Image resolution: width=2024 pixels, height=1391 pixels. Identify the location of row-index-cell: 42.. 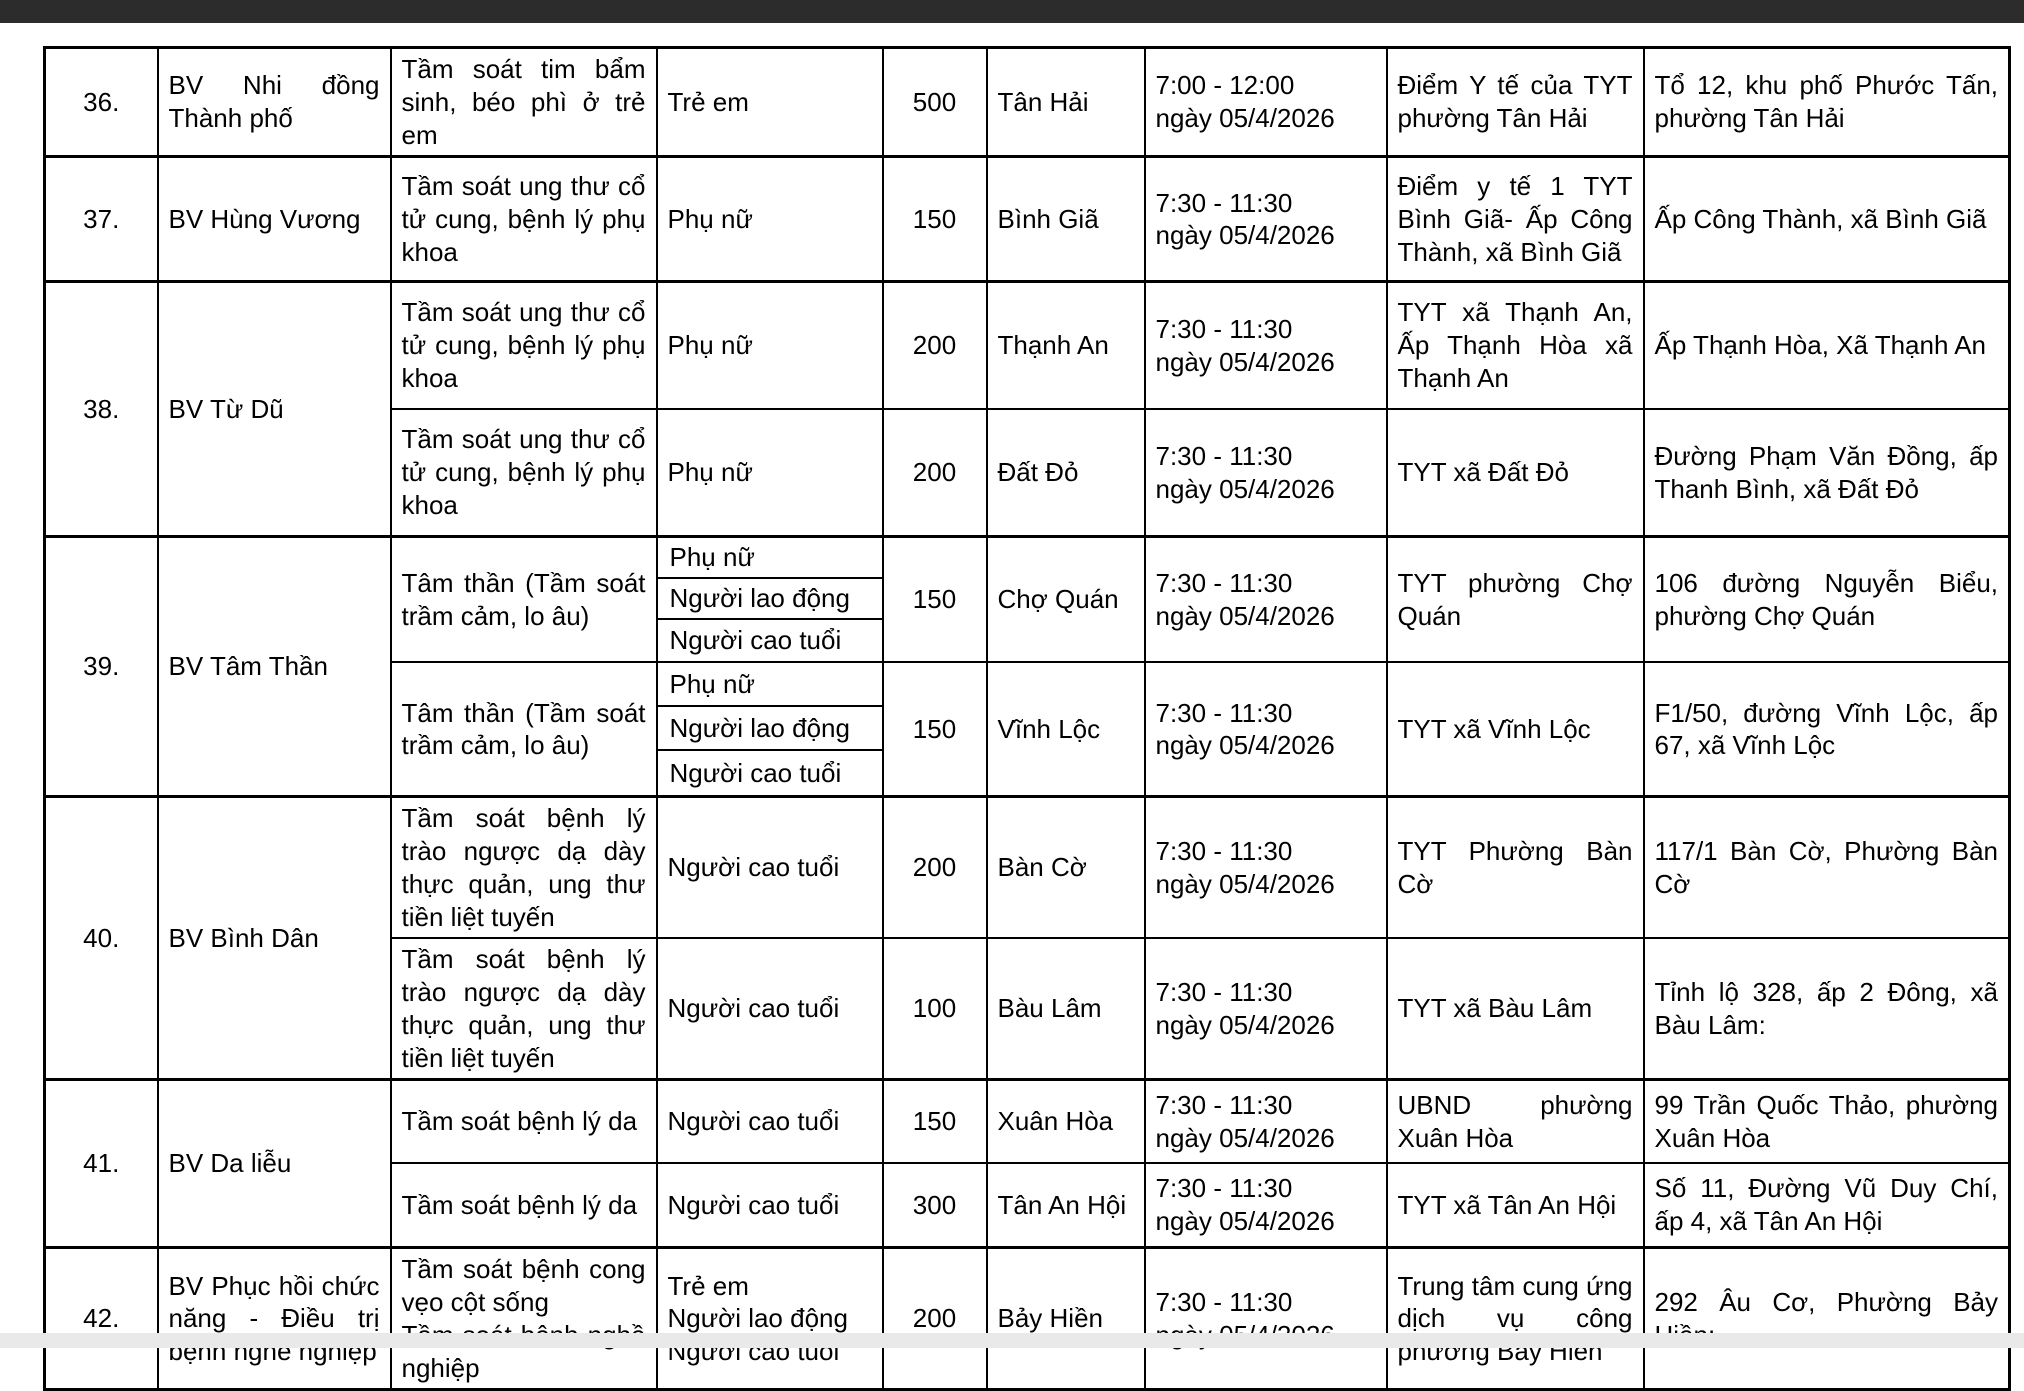
(101, 1318).